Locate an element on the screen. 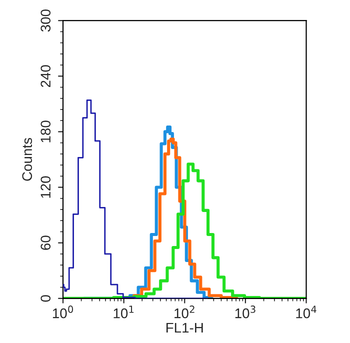  y-tick-label: 180 is located at coordinates (45, 131).